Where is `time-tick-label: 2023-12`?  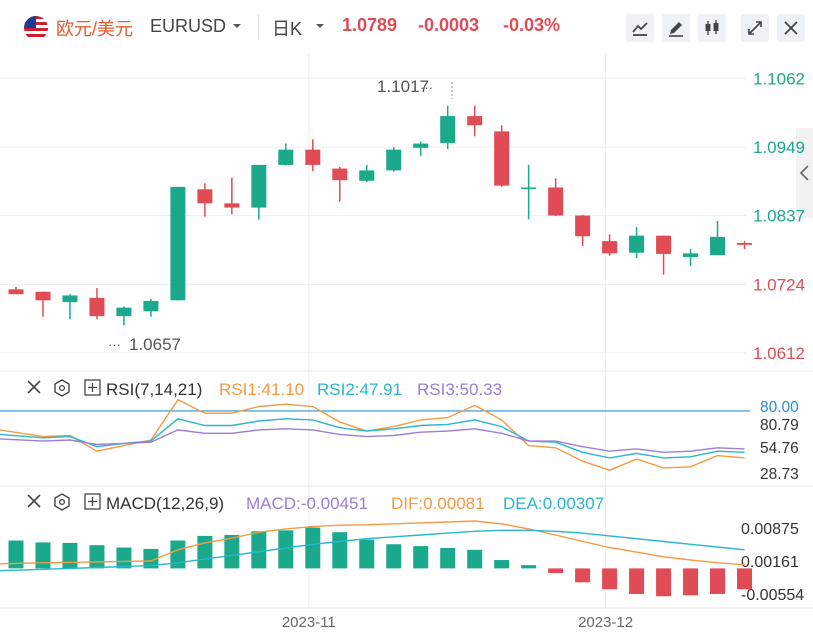
time-tick-label: 2023-12 is located at coordinates (605, 622).